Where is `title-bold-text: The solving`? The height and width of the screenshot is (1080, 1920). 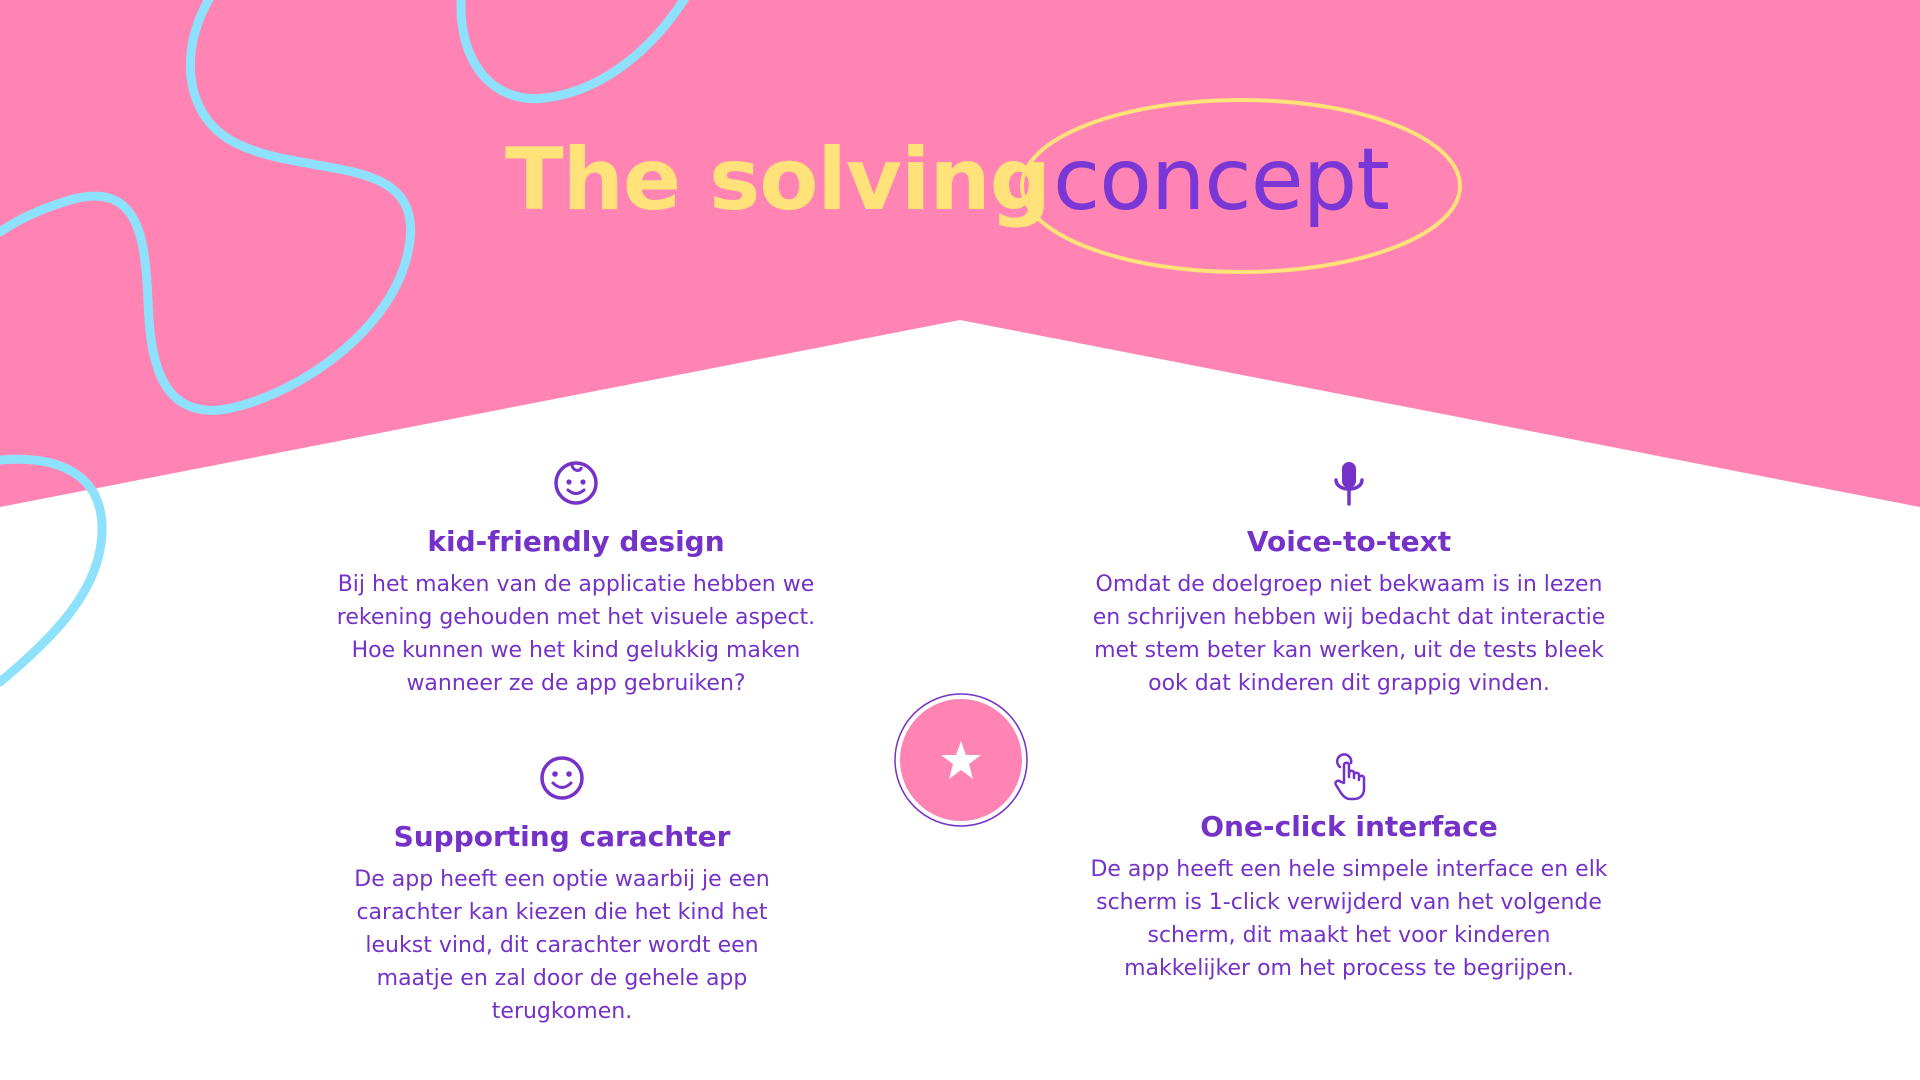 title-bold-text: The solving is located at coordinates (778, 180).